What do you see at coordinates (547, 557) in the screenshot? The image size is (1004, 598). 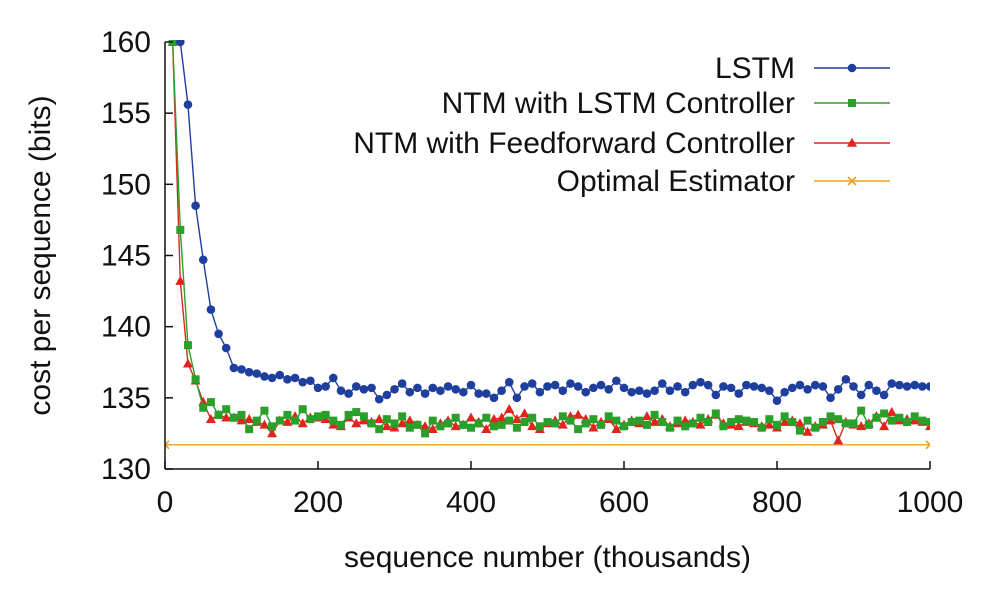 I see `x-axis-title: sequence number (thousands)` at bounding box center [547, 557].